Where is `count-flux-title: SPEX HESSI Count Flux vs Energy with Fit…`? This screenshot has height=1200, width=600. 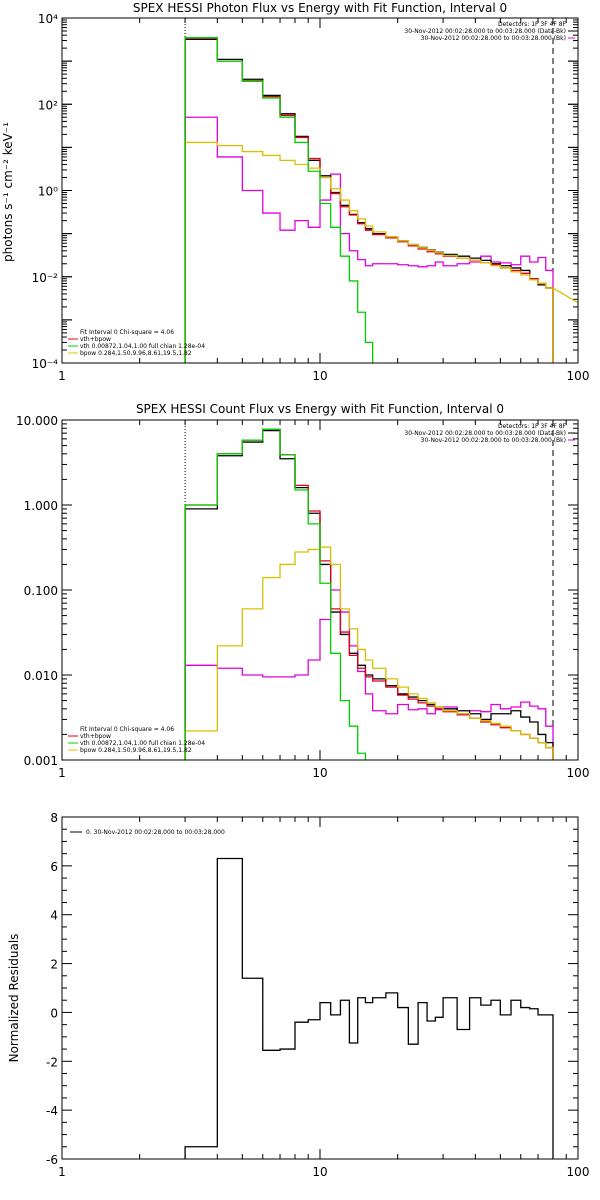 count-flux-title: SPEX HESSI Count Flux vs Energy with Fit… is located at coordinates (320, 409).